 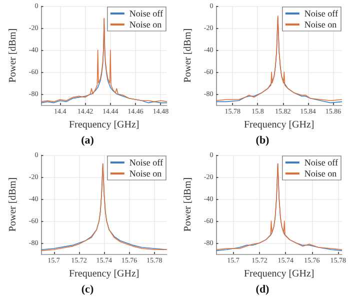 I want to click on text: (d), so click(x=263, y=290).